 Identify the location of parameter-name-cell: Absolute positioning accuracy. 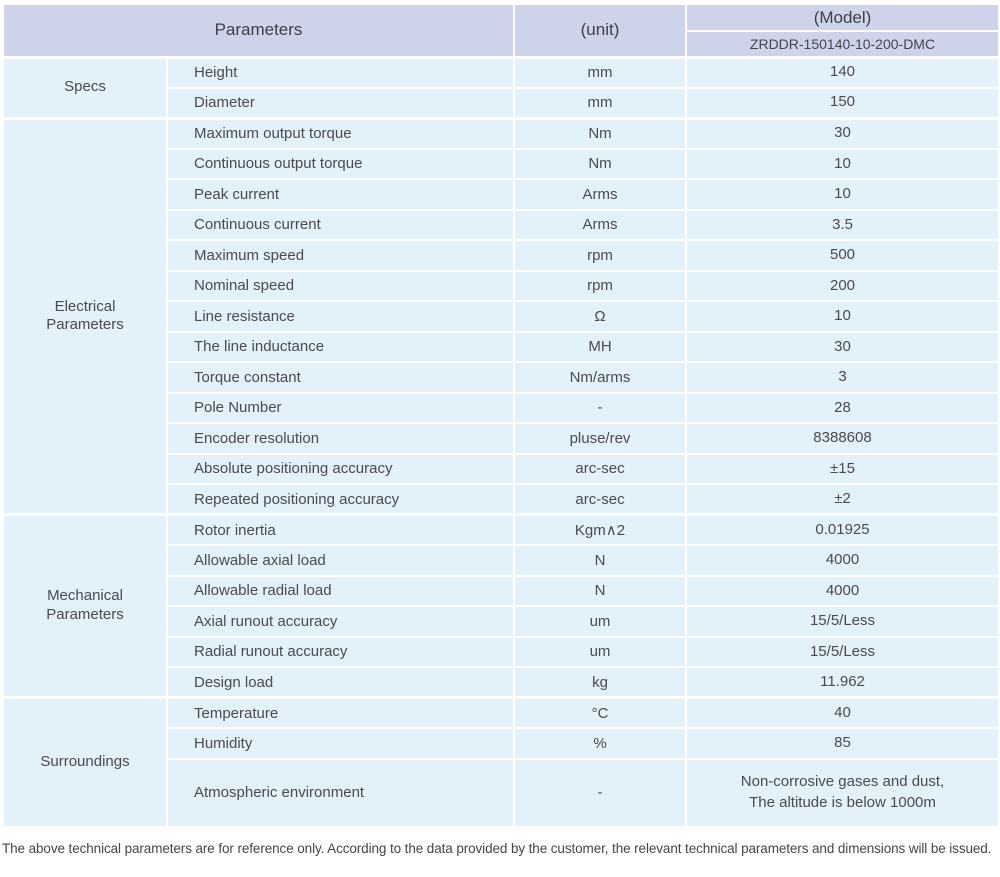
(340, 468).